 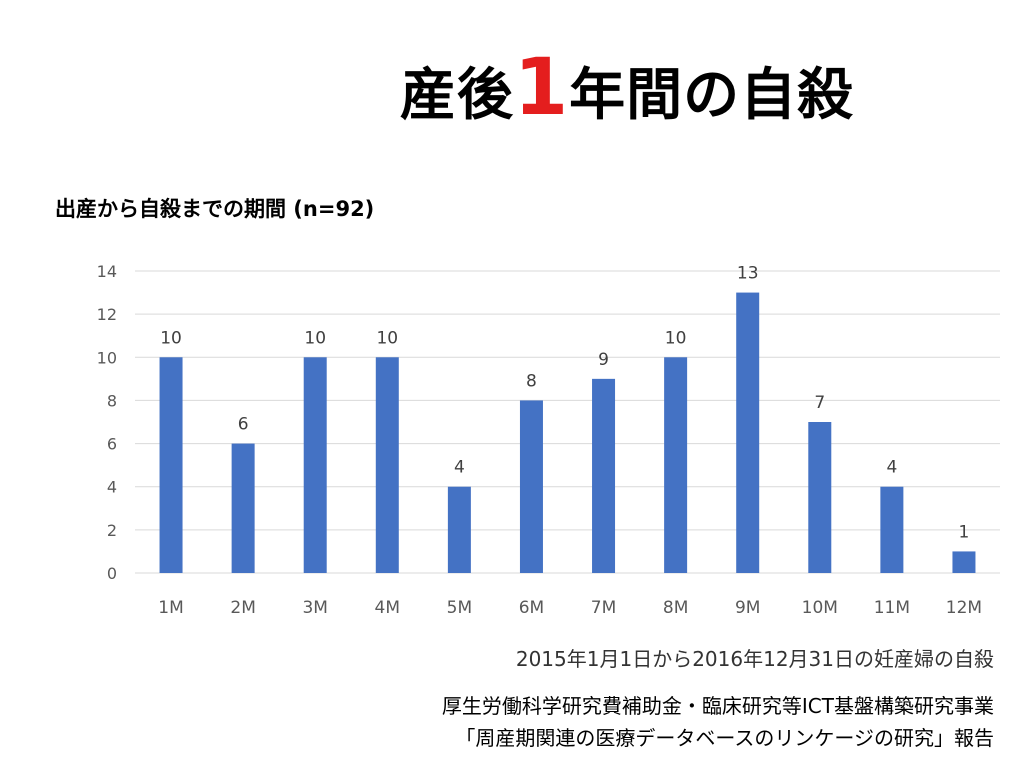 What do you see at coordinates (459, 608) in the screenshot?
I see `x-tick-label: 5M` at bounding box center [459, 608].